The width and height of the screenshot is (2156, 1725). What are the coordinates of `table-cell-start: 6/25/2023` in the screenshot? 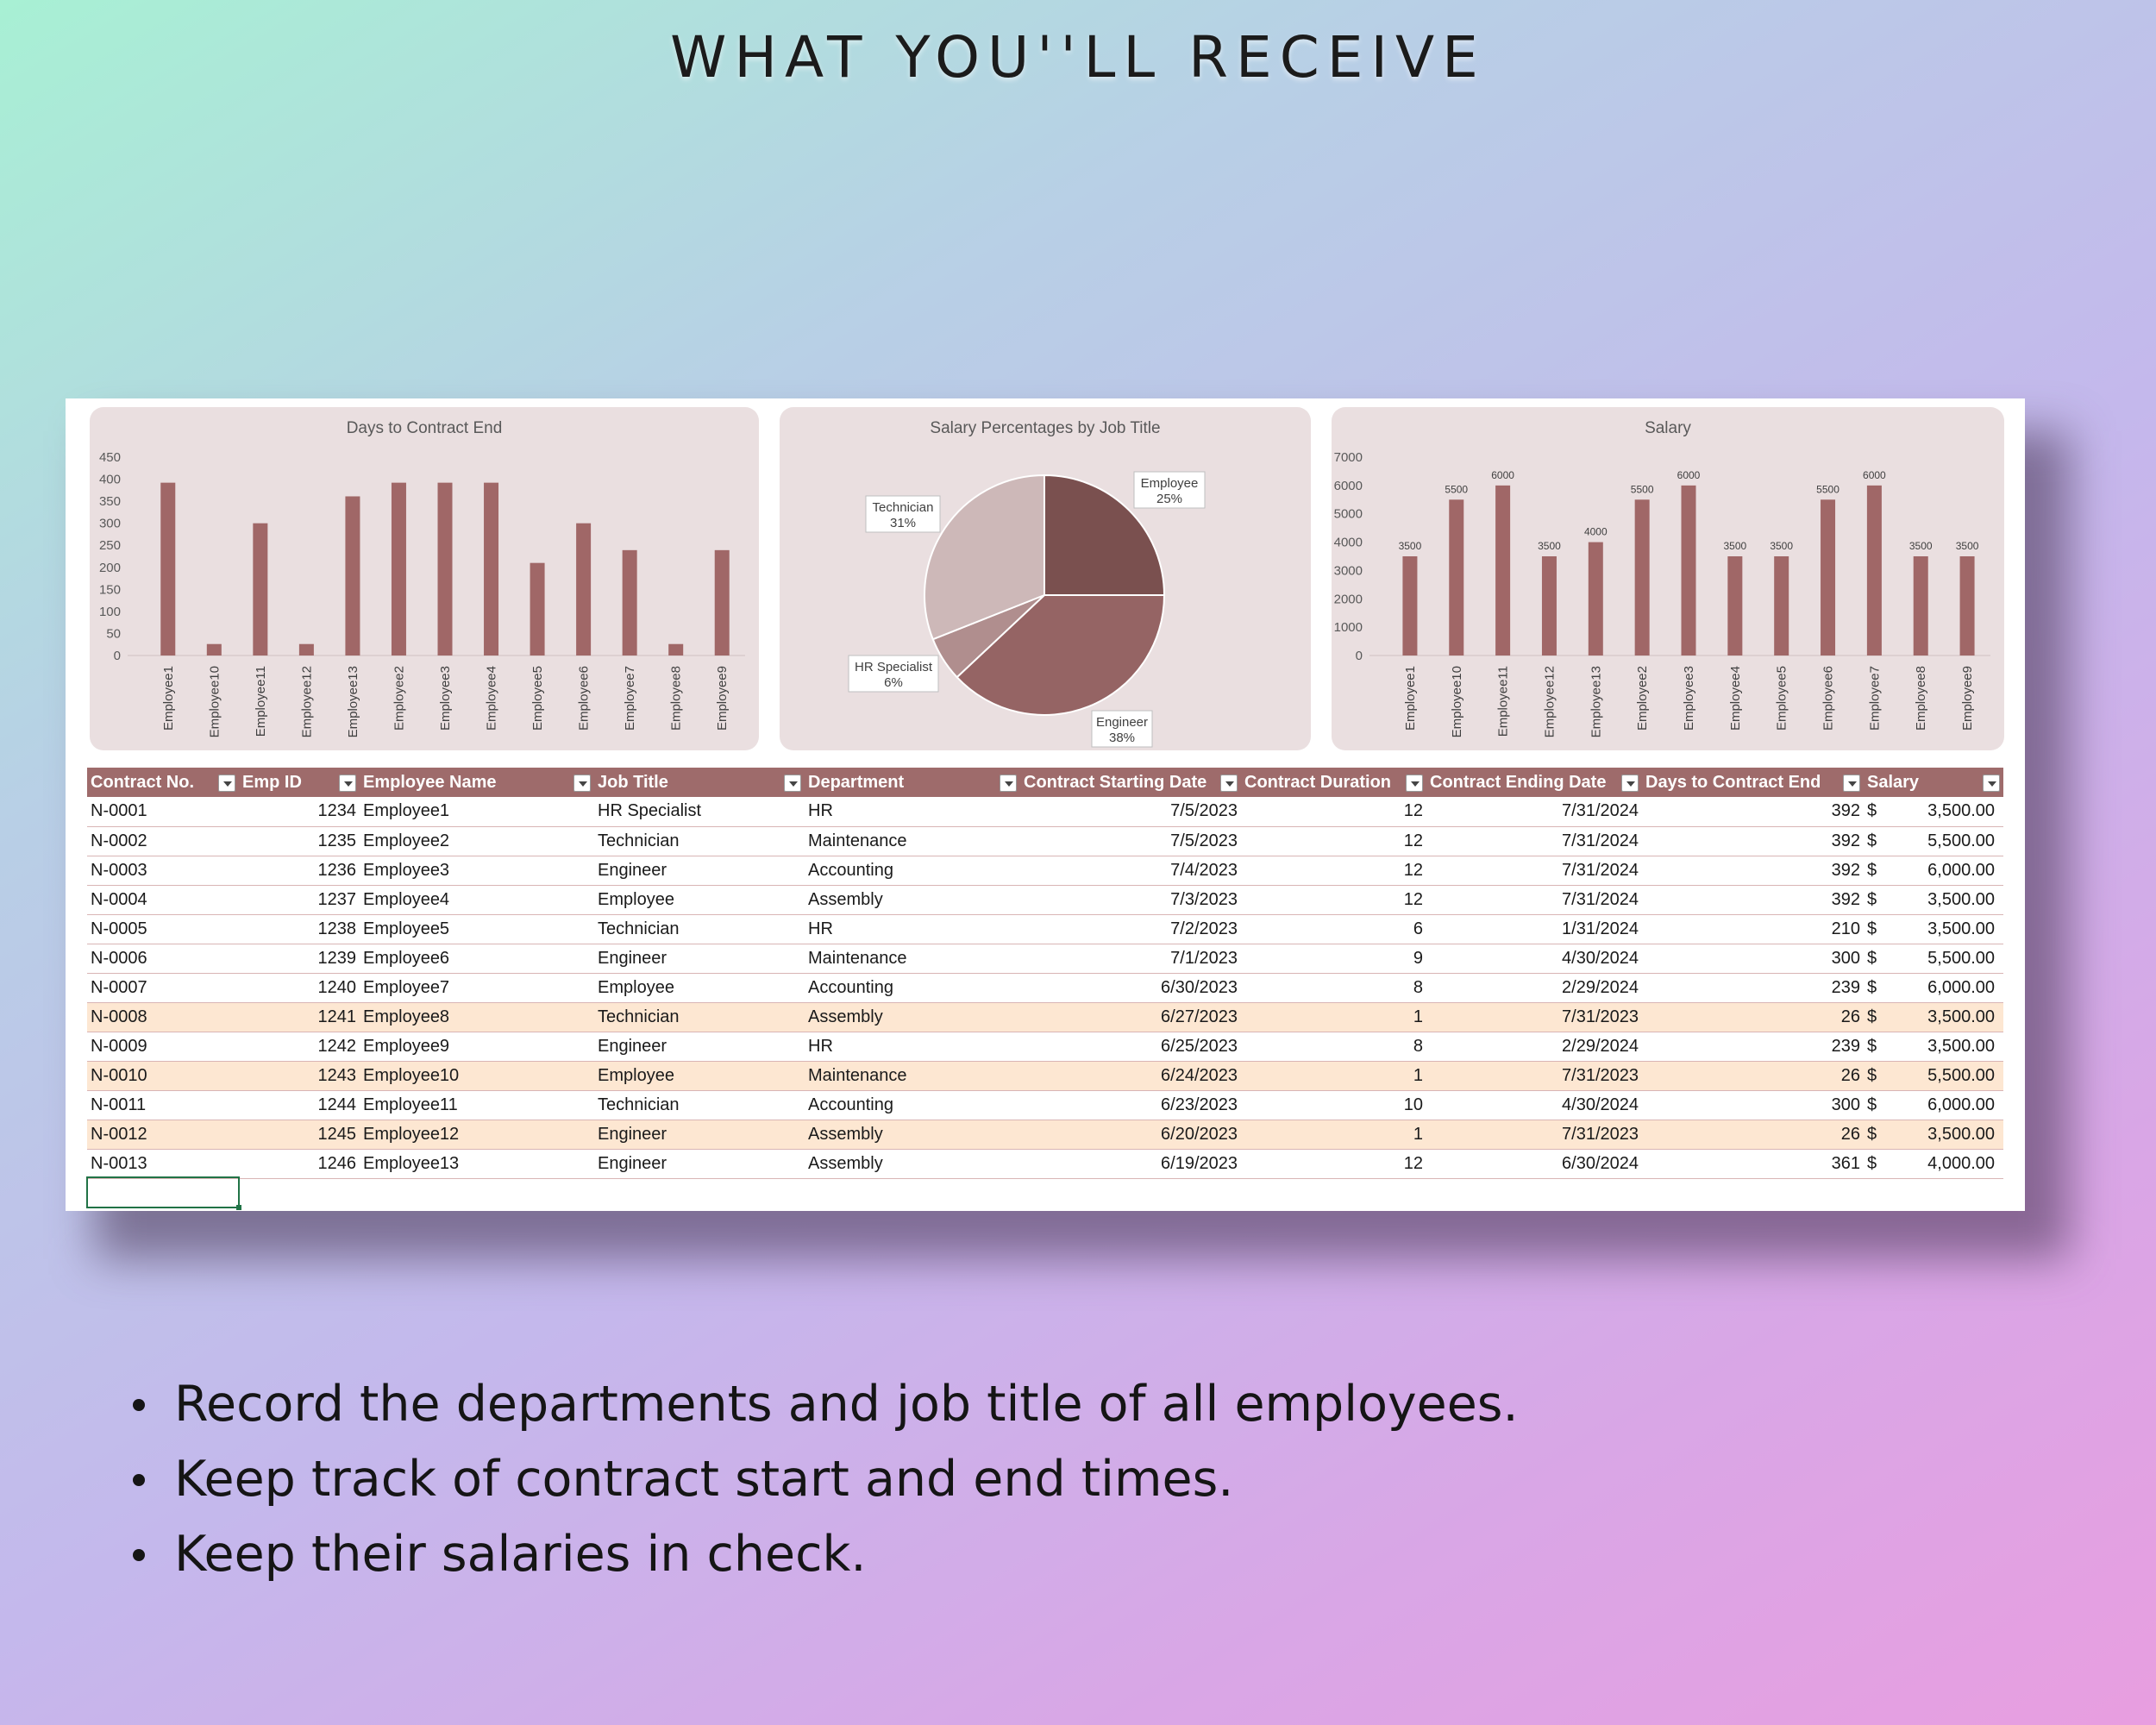 It's located at (1130, 1047).